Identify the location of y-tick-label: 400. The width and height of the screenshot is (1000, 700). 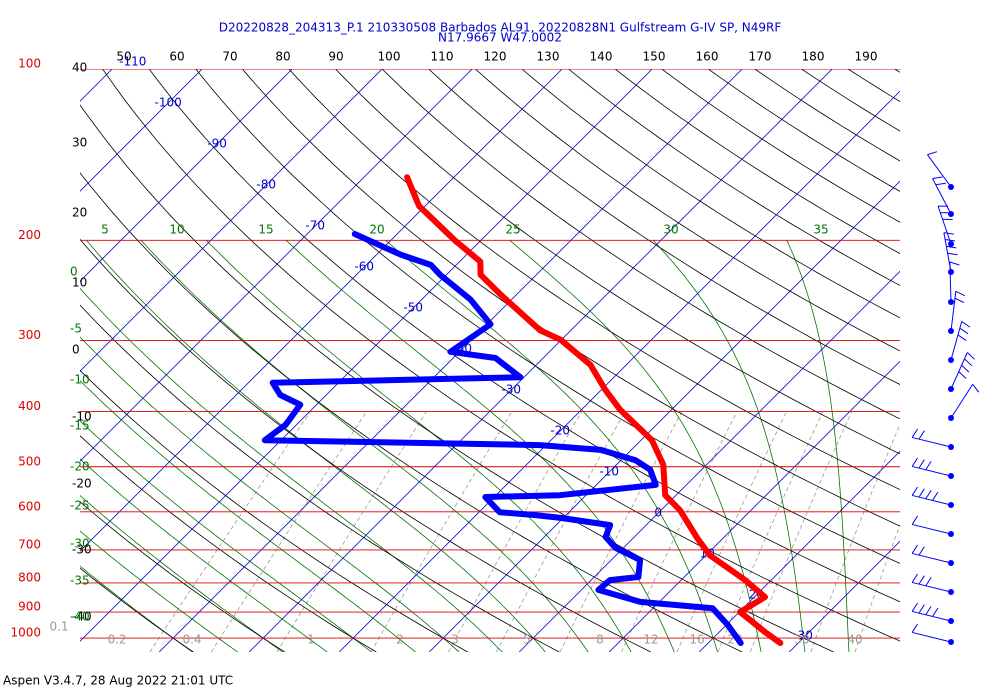
(29, 406).